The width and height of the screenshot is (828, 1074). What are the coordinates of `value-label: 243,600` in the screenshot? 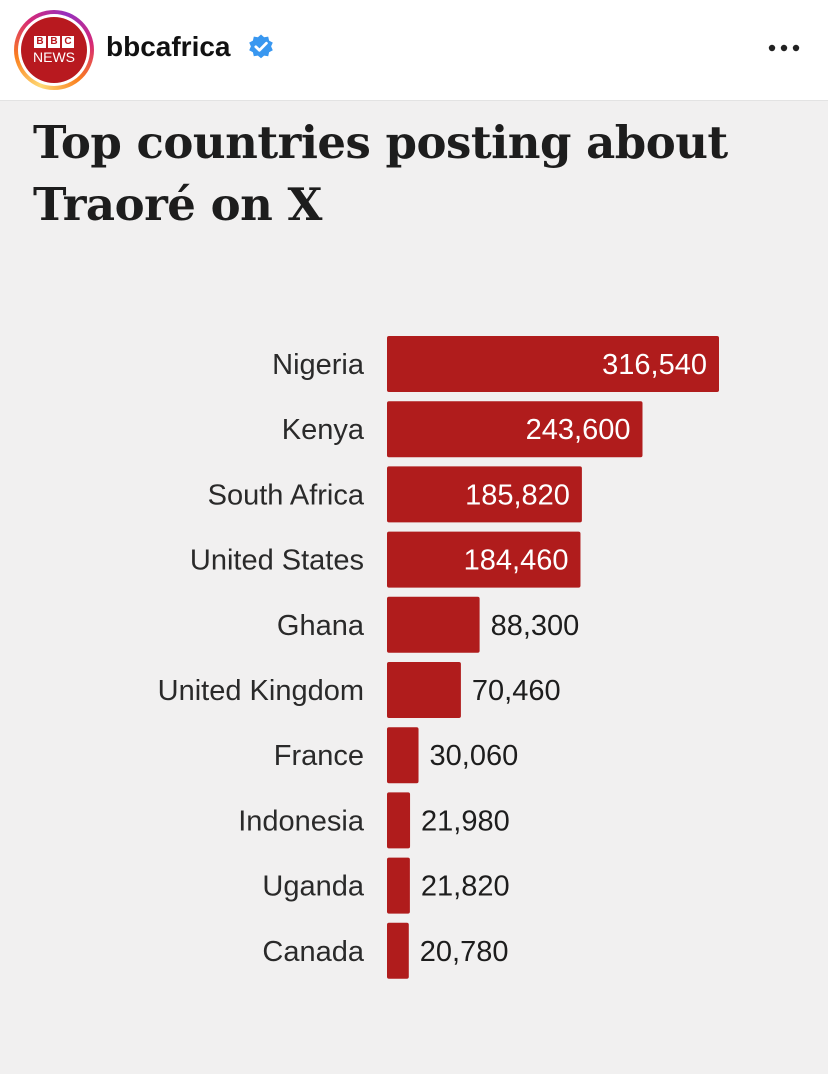 It's located at (578, 430).